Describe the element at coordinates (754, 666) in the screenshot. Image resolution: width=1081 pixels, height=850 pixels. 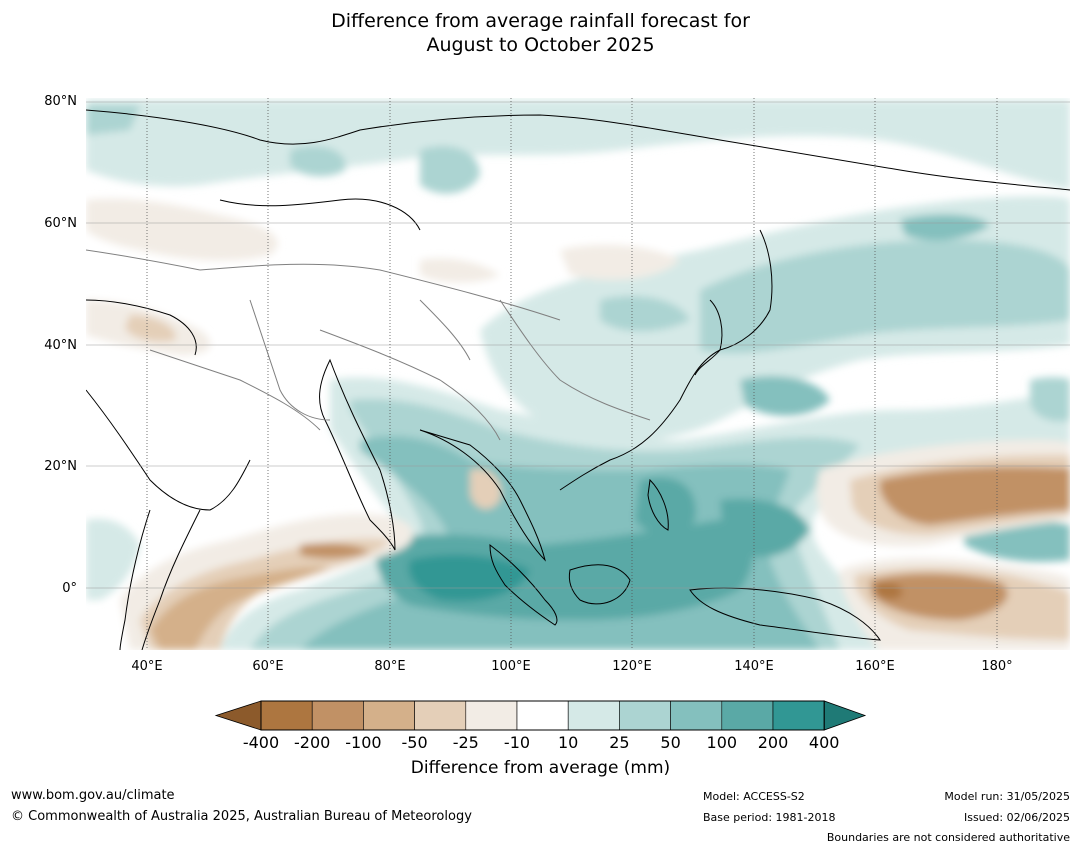
I see `lon-label-140e: 140°E` at that location.